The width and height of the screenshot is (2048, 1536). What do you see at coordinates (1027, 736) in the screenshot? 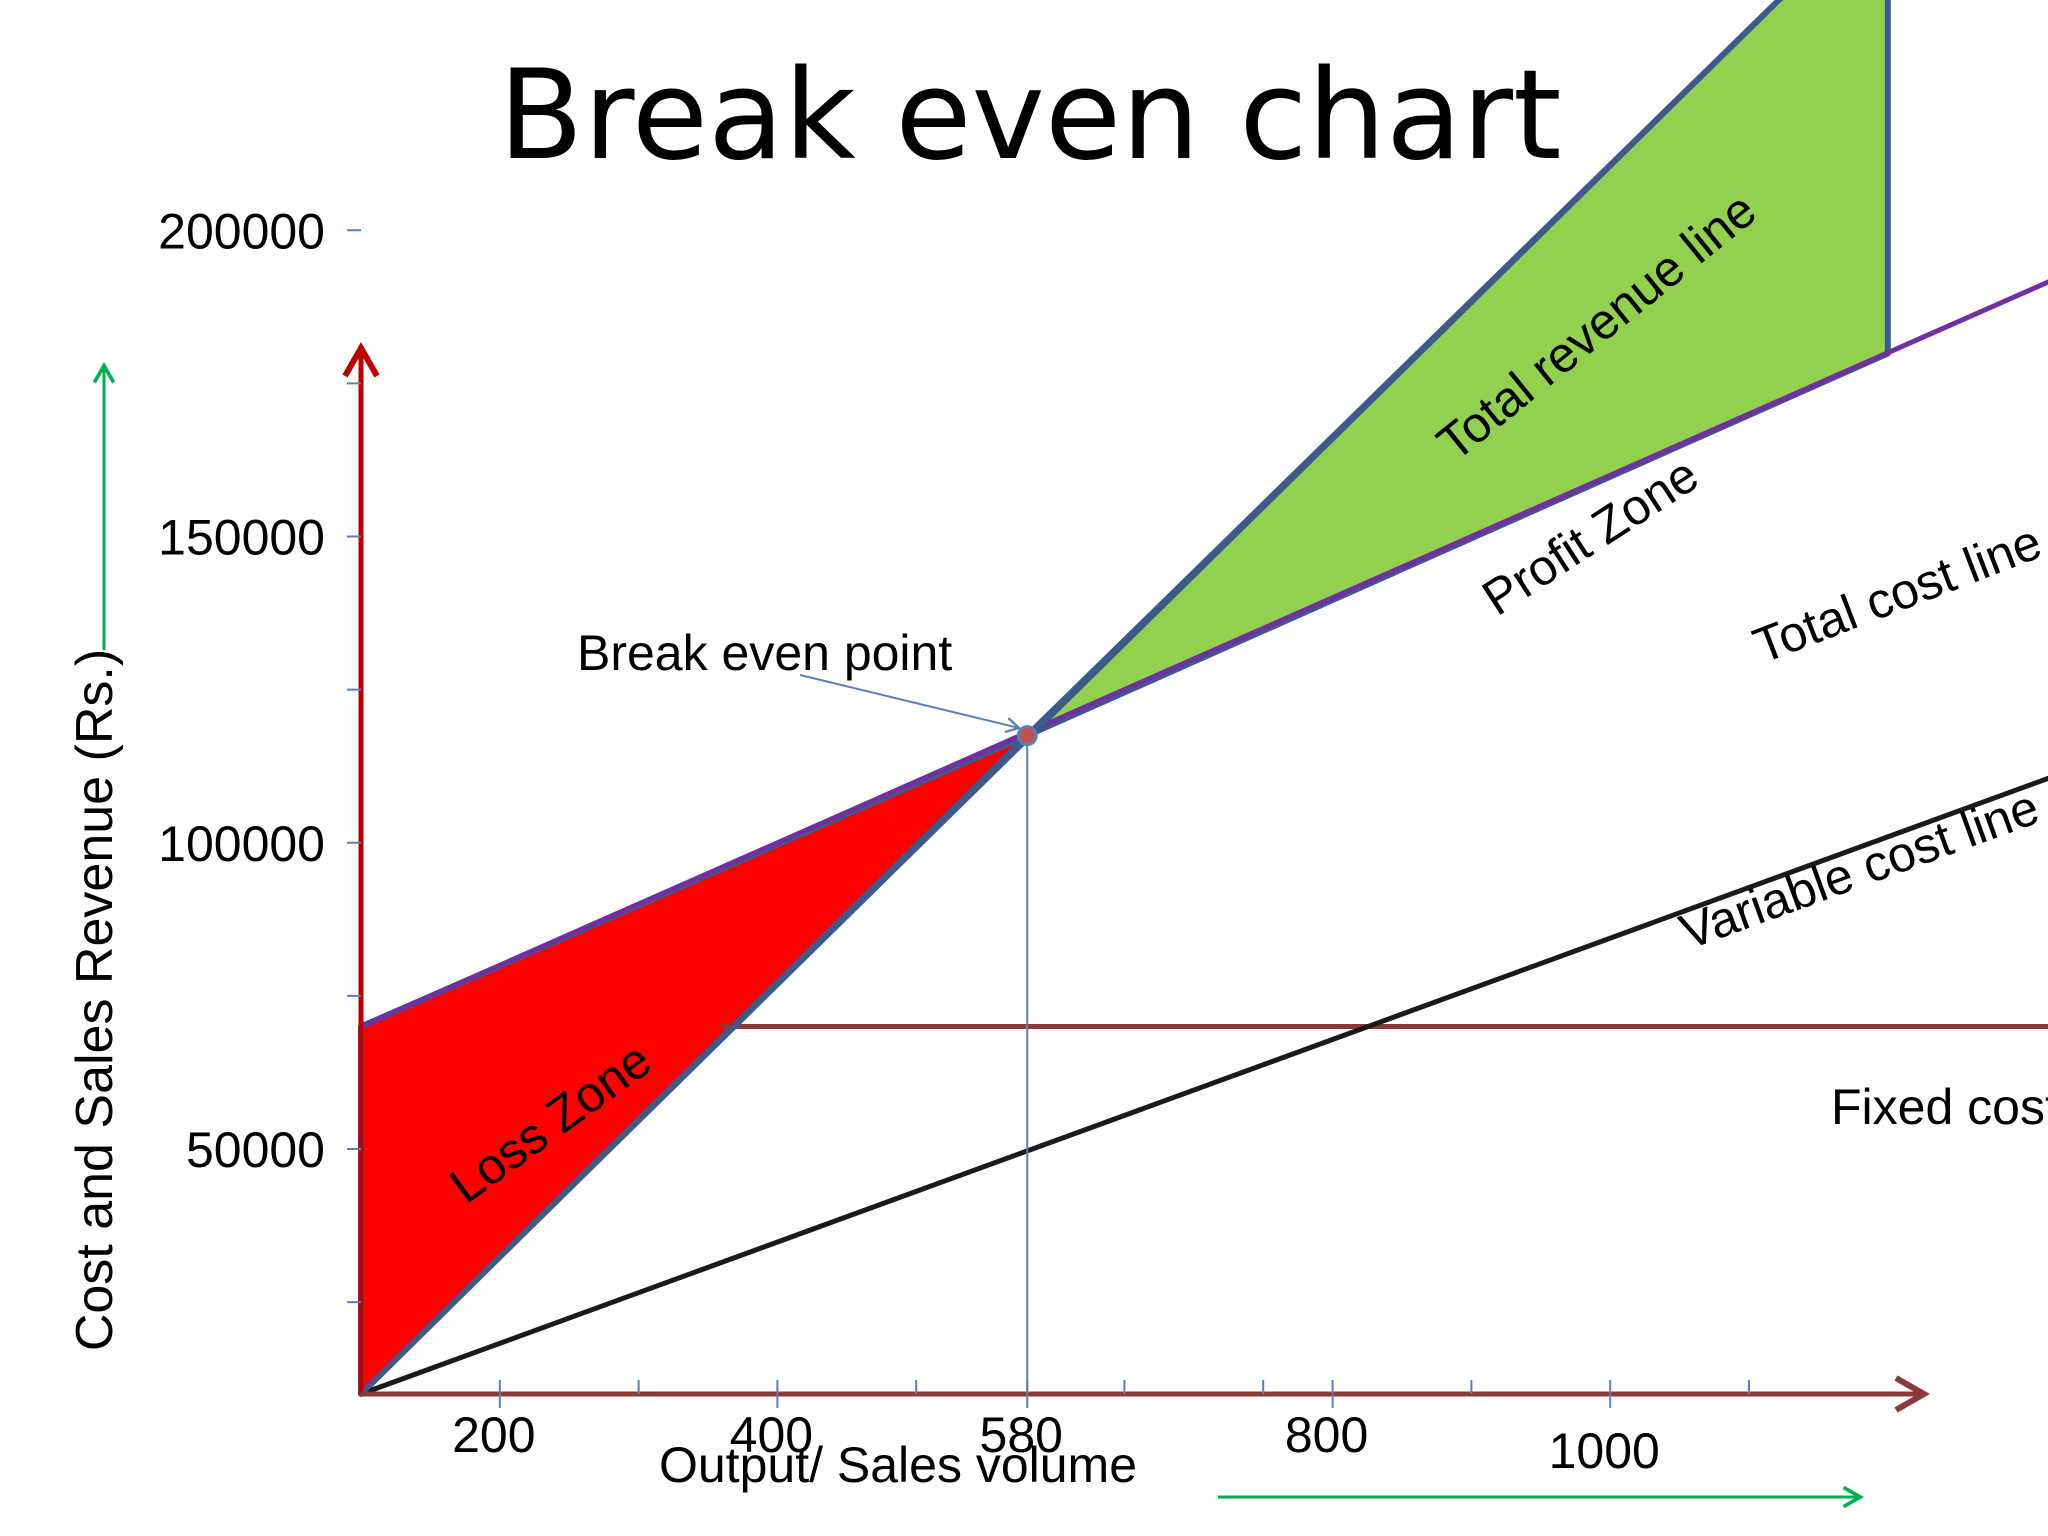
I see `break-even-point-marker` at bounding box center [1027, 736].